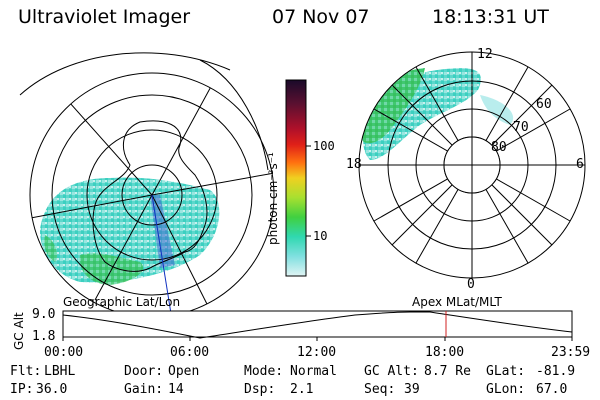 The width and height of the screenshot is (600, 400). I want to click on gain-label: Gain:, so click(144, 389).